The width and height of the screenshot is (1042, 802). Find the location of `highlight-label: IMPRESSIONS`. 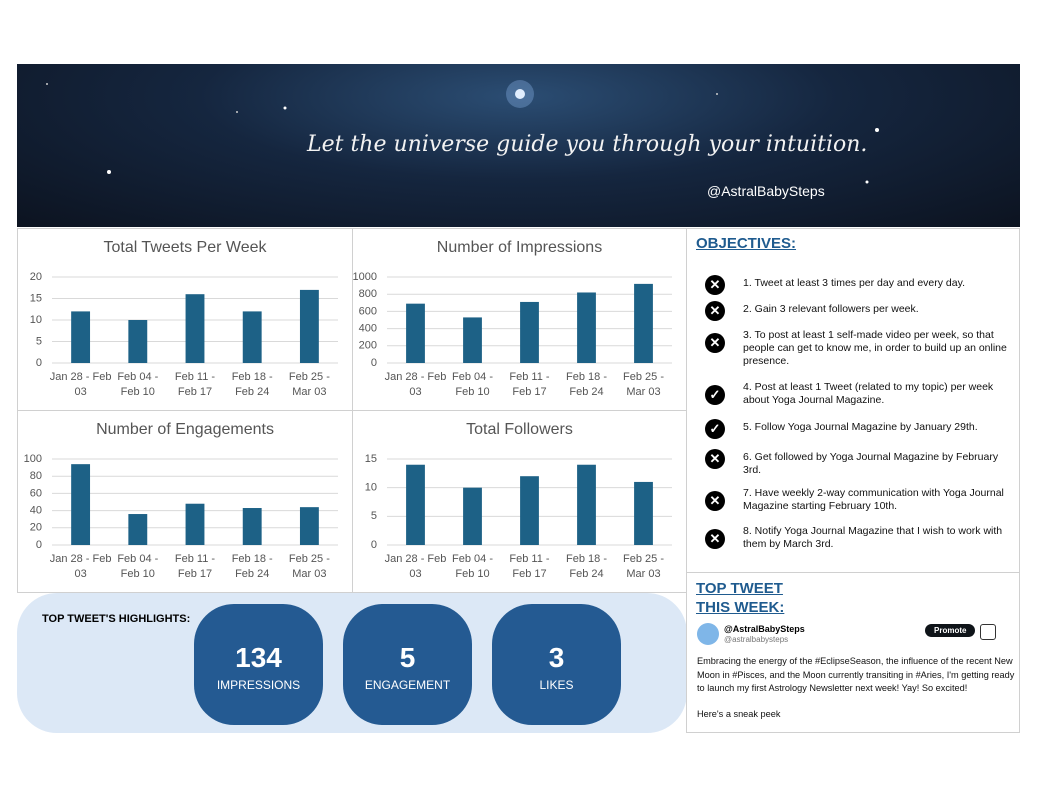

highlight-label: IMPRESSIONS is located at coordinates (258, 685).